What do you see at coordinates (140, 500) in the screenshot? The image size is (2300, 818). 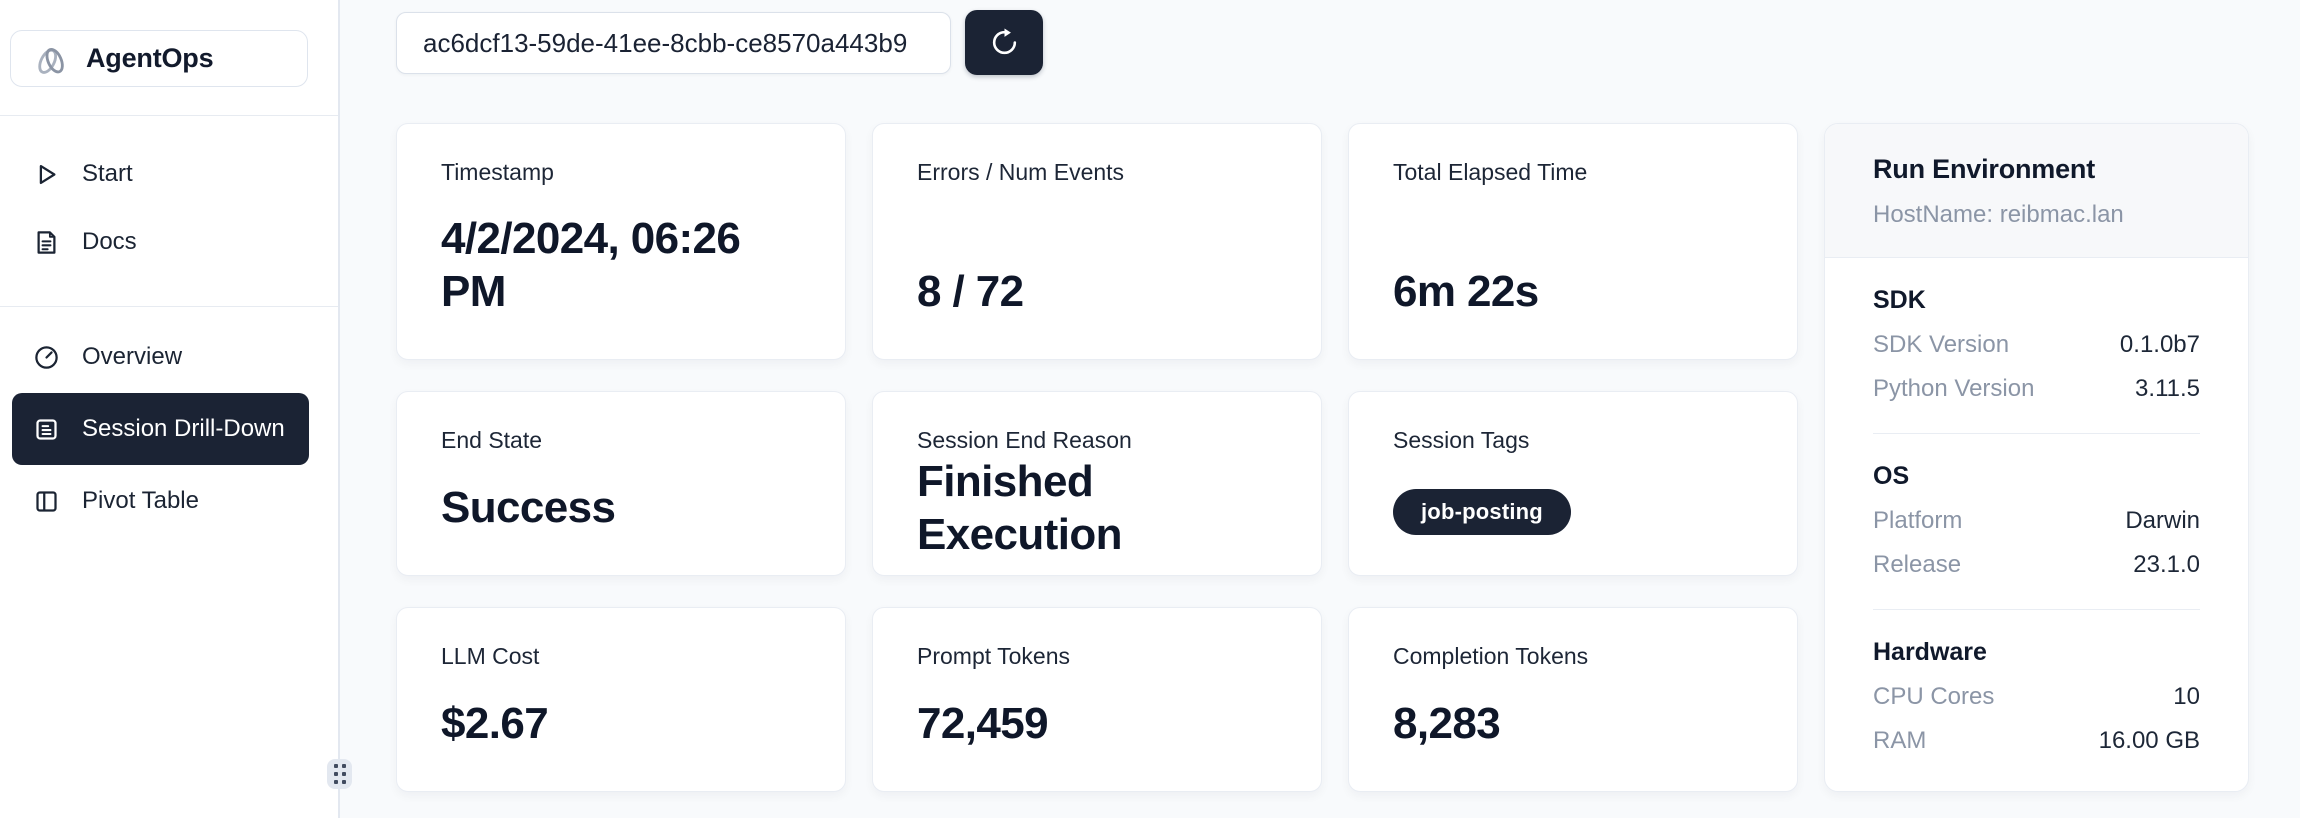 I see `sidebar-item-label: Pivot Table` at bounding box center [140, 500].